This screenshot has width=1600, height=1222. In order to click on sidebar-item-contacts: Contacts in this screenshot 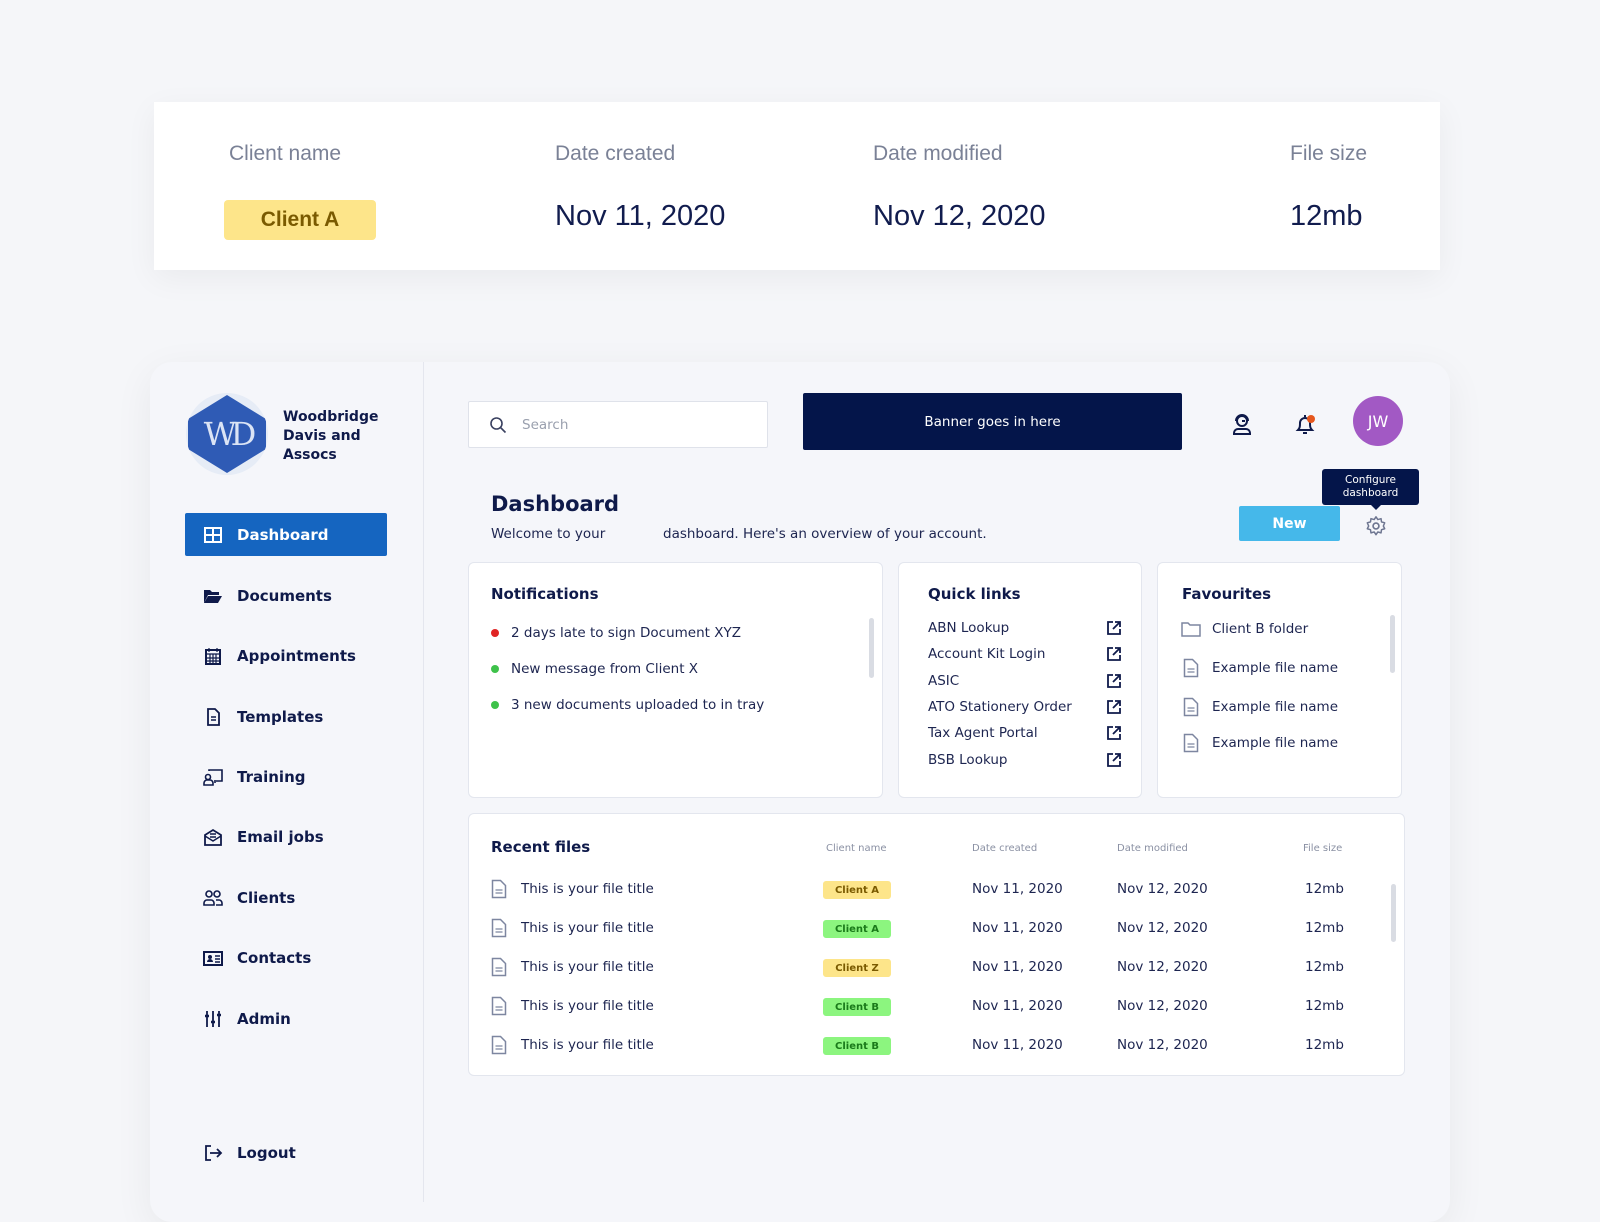, I will do `click(286, 957)`.